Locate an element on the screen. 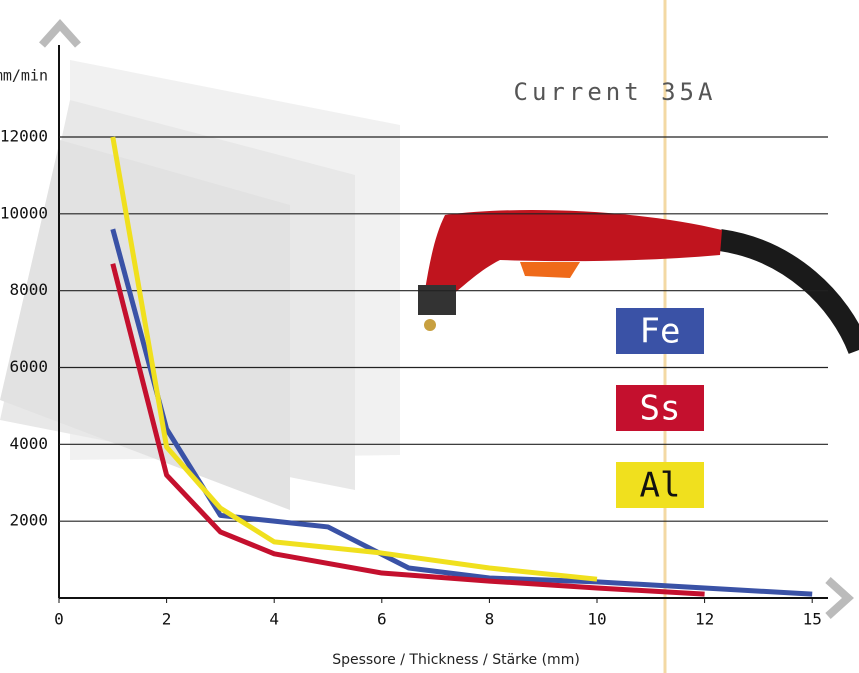 This screenshot has height=673, width=859. x-tick-label: 10 is located at coordinates (596, 619).